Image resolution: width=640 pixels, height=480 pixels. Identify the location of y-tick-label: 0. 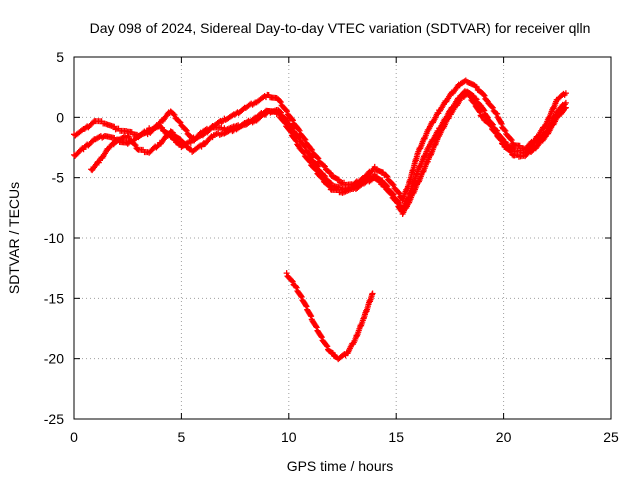
(60, 117).